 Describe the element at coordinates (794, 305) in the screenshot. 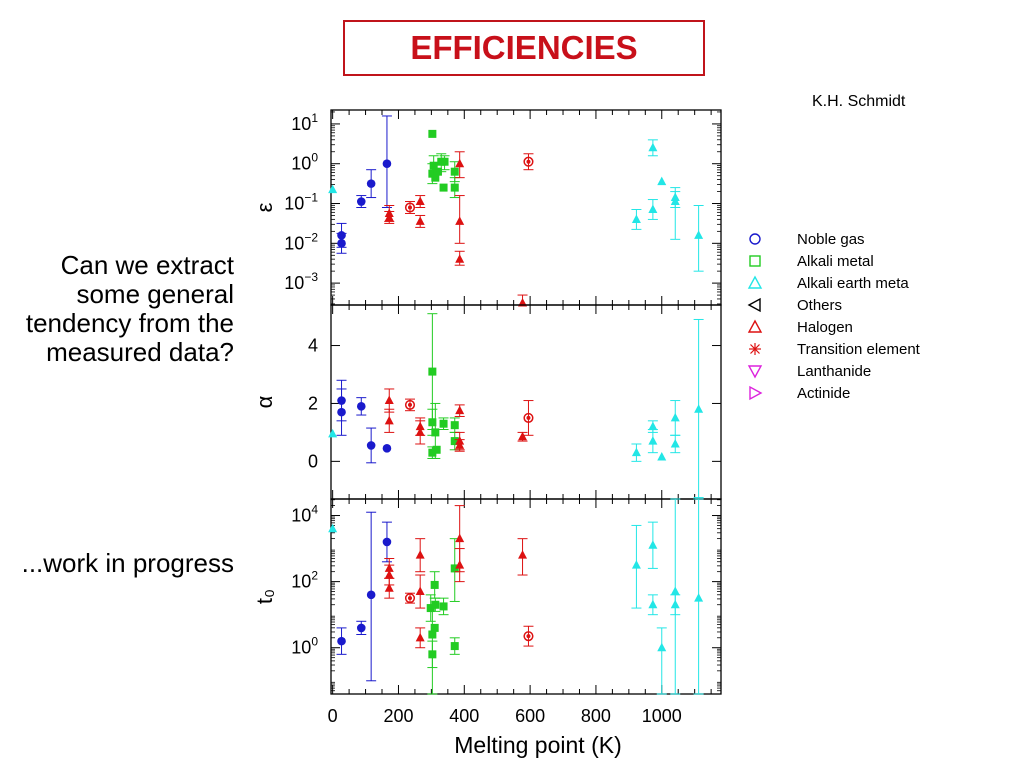

I see `legend-item: Others` at that location.